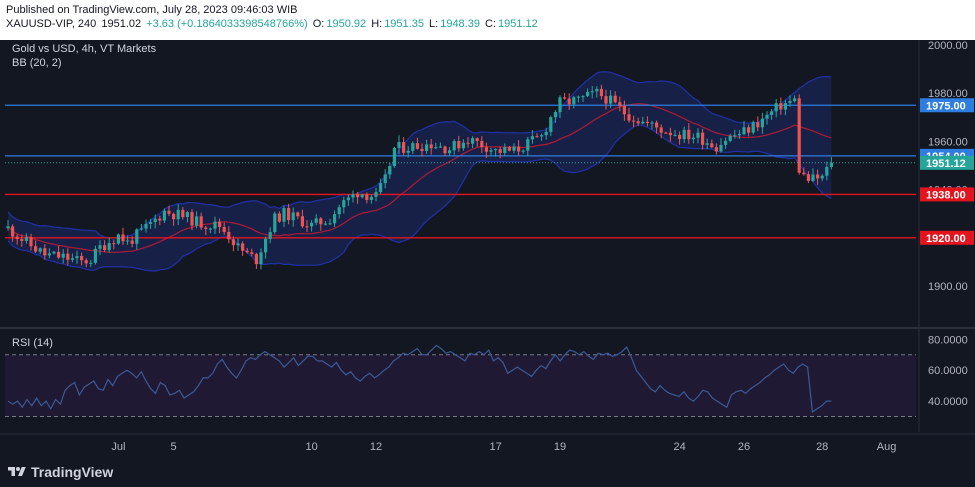 Image resolution: width=975 pixels, height=487 pixels. What do you see at coordinates (32, 343) in the screenshot?
I see `rsi-label: RSI (14)` at bounding box center [32, 343].